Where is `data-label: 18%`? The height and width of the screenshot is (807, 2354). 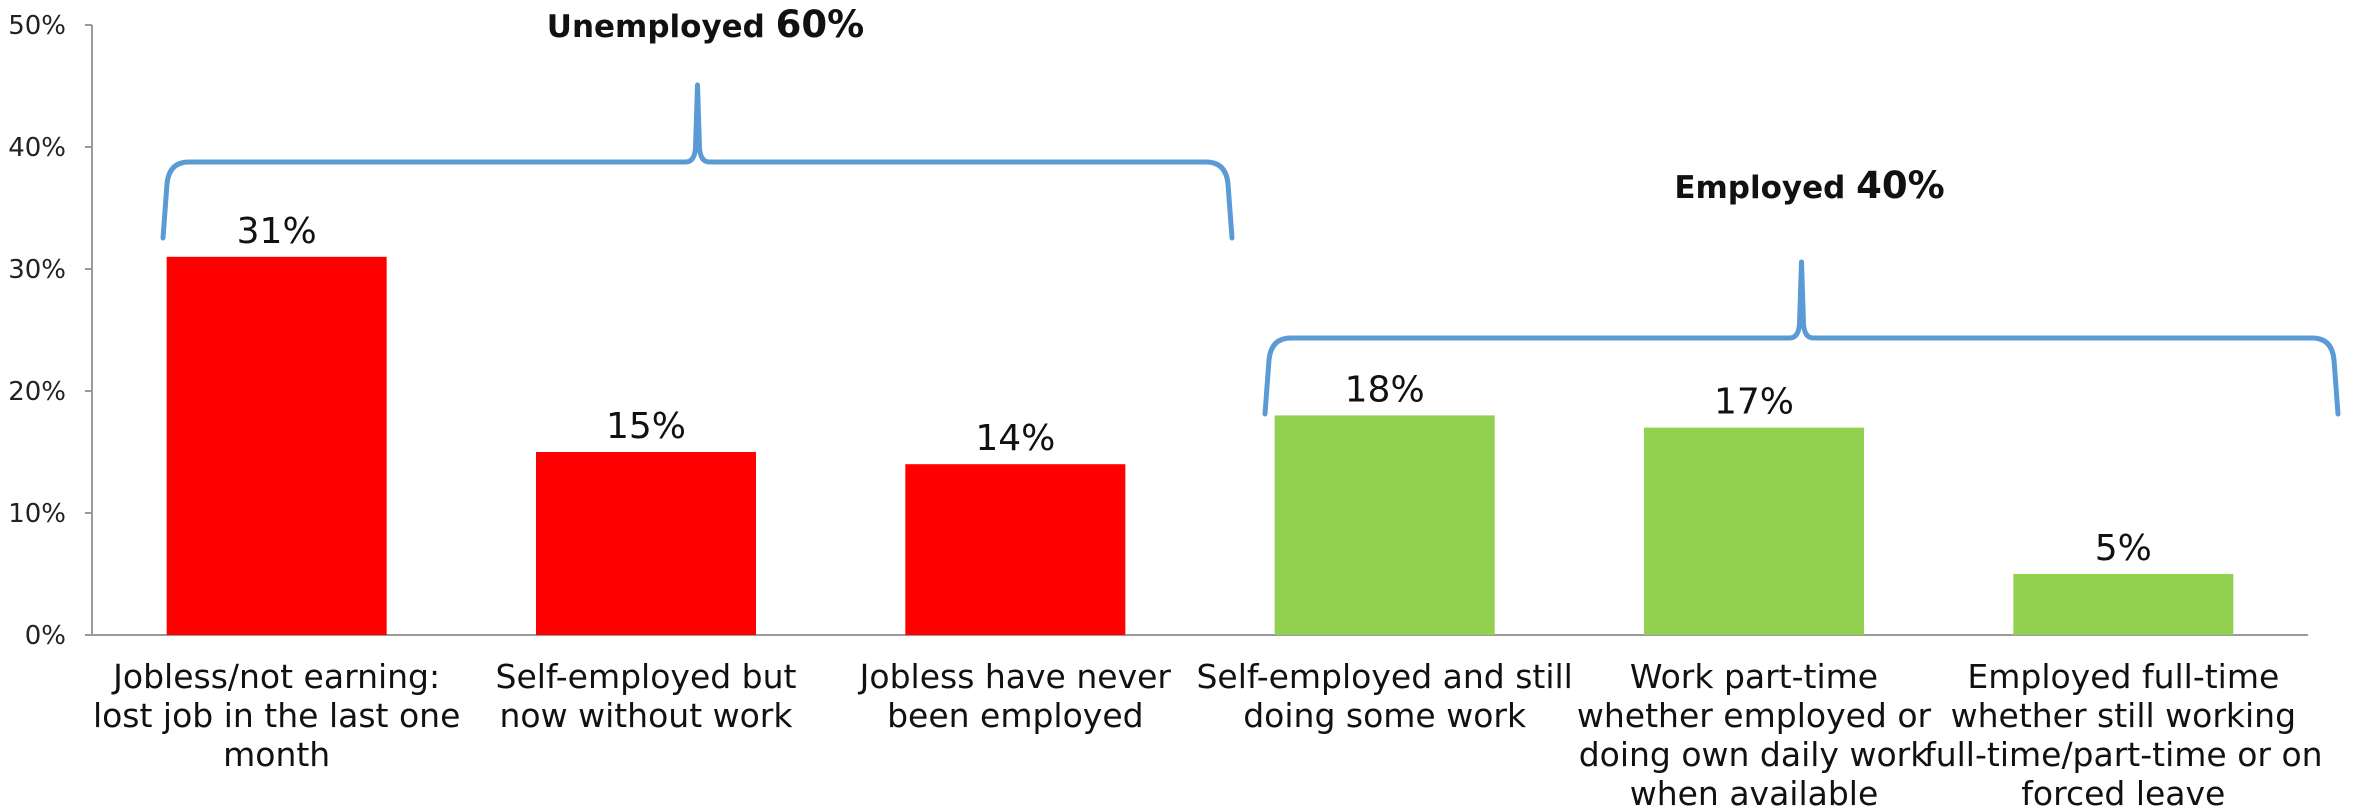
data-label: 18% is located at coordinates (1385, 389).